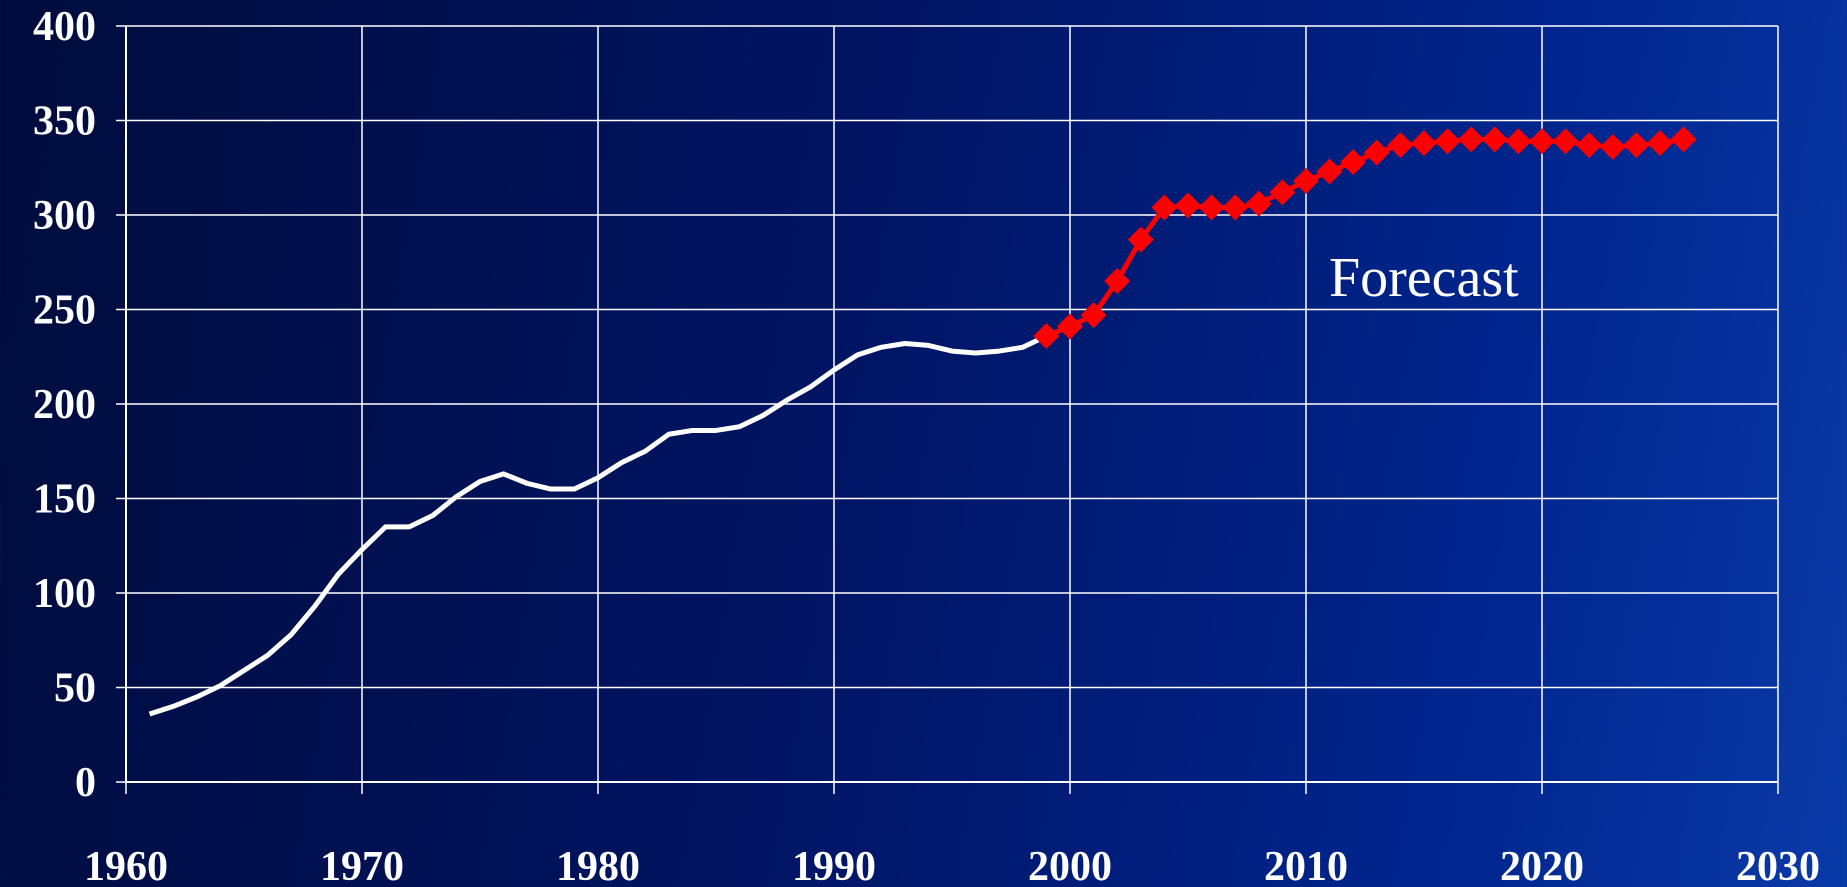 The height and width of the screenshot is (887, 1847). What do you see at coordinates (64, 122) in the screenshot?
I see `y-tick-label: 350` at bounding box center [64, 122].